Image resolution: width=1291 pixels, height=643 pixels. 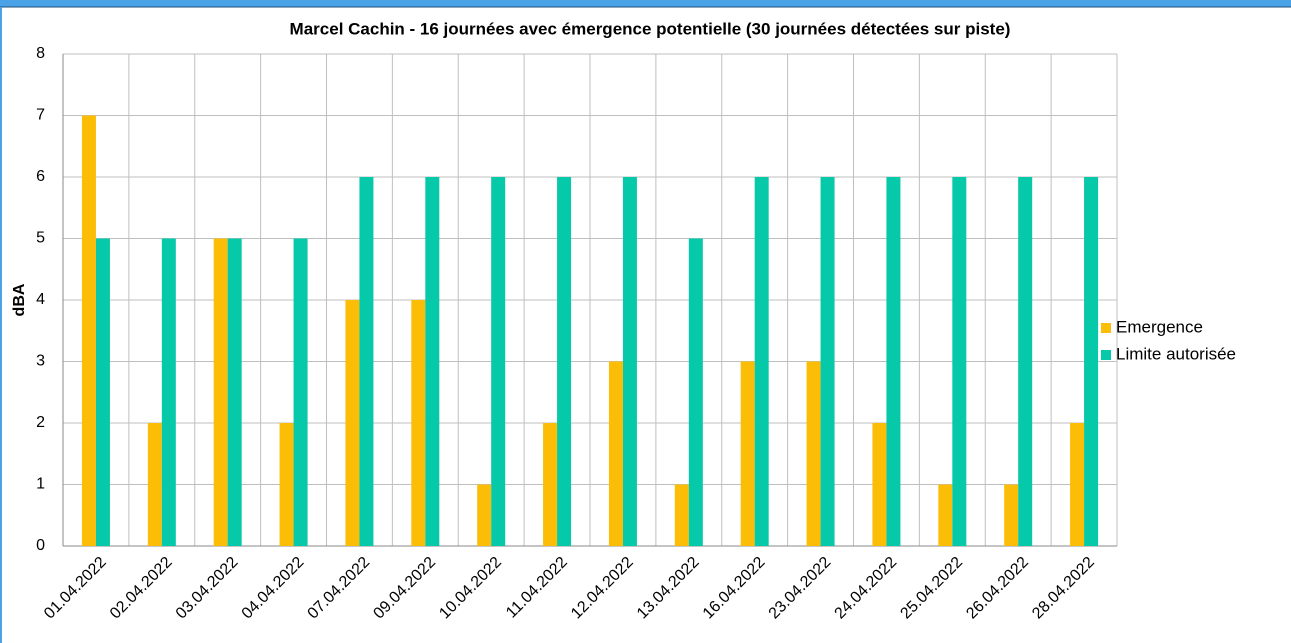 What do you see at coordinates (668, 588) in the screenshot?
I see `x-tick-label: 13.04.2022` at bounding box center [668, 588].